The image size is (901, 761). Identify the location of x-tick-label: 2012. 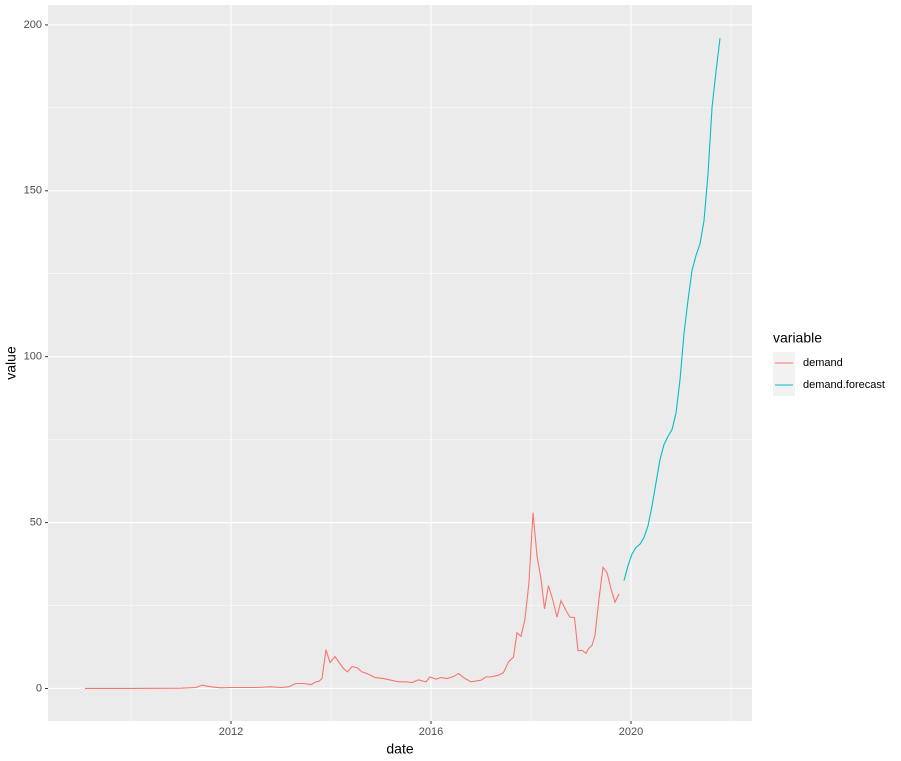
(231, 732).